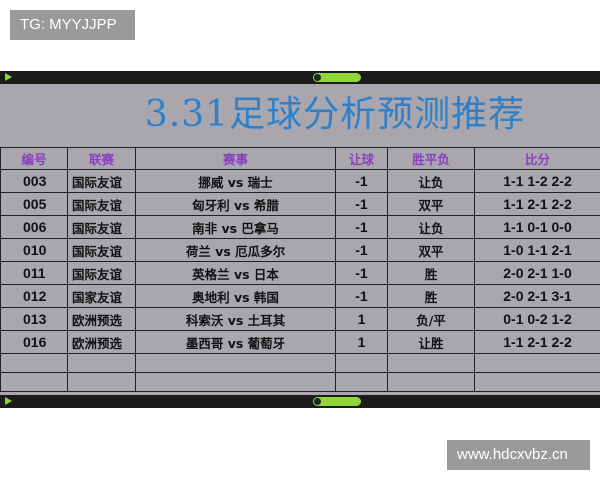 The image size is (600, 480). I want to click on cell-scores: 0-1 0-2 1-2, so click(537, 319).